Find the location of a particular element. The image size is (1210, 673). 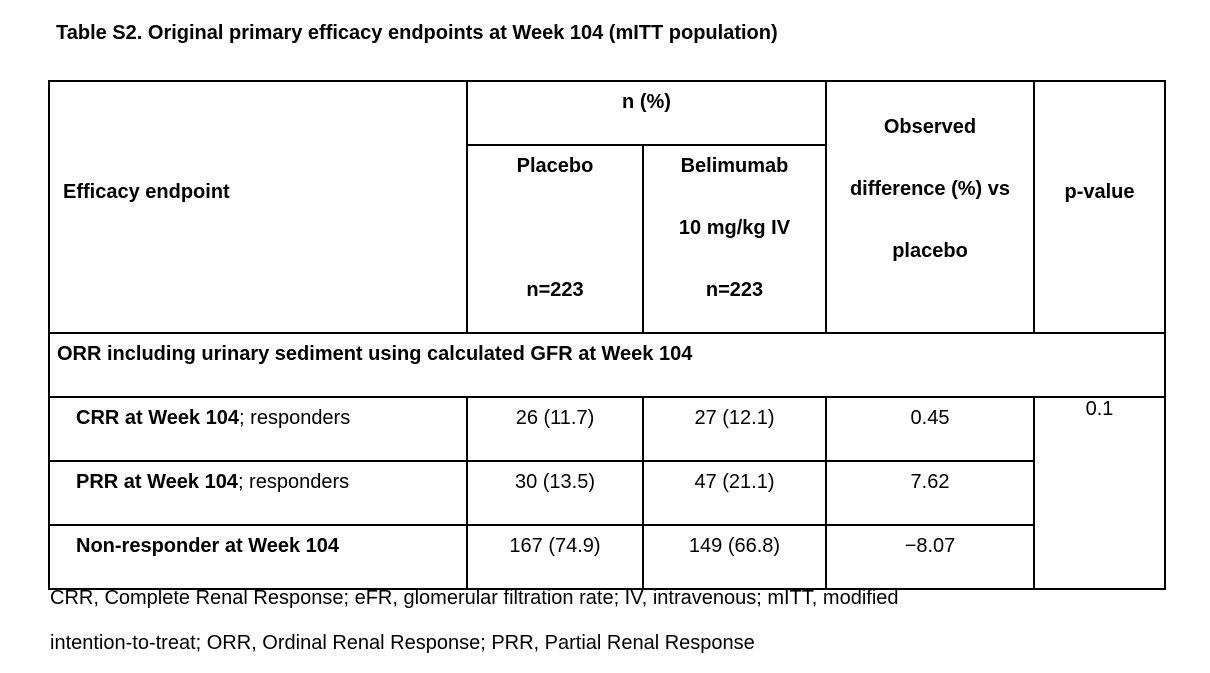

row-crr-diff-cell: 0.45 is located at coordinates (930, 429).